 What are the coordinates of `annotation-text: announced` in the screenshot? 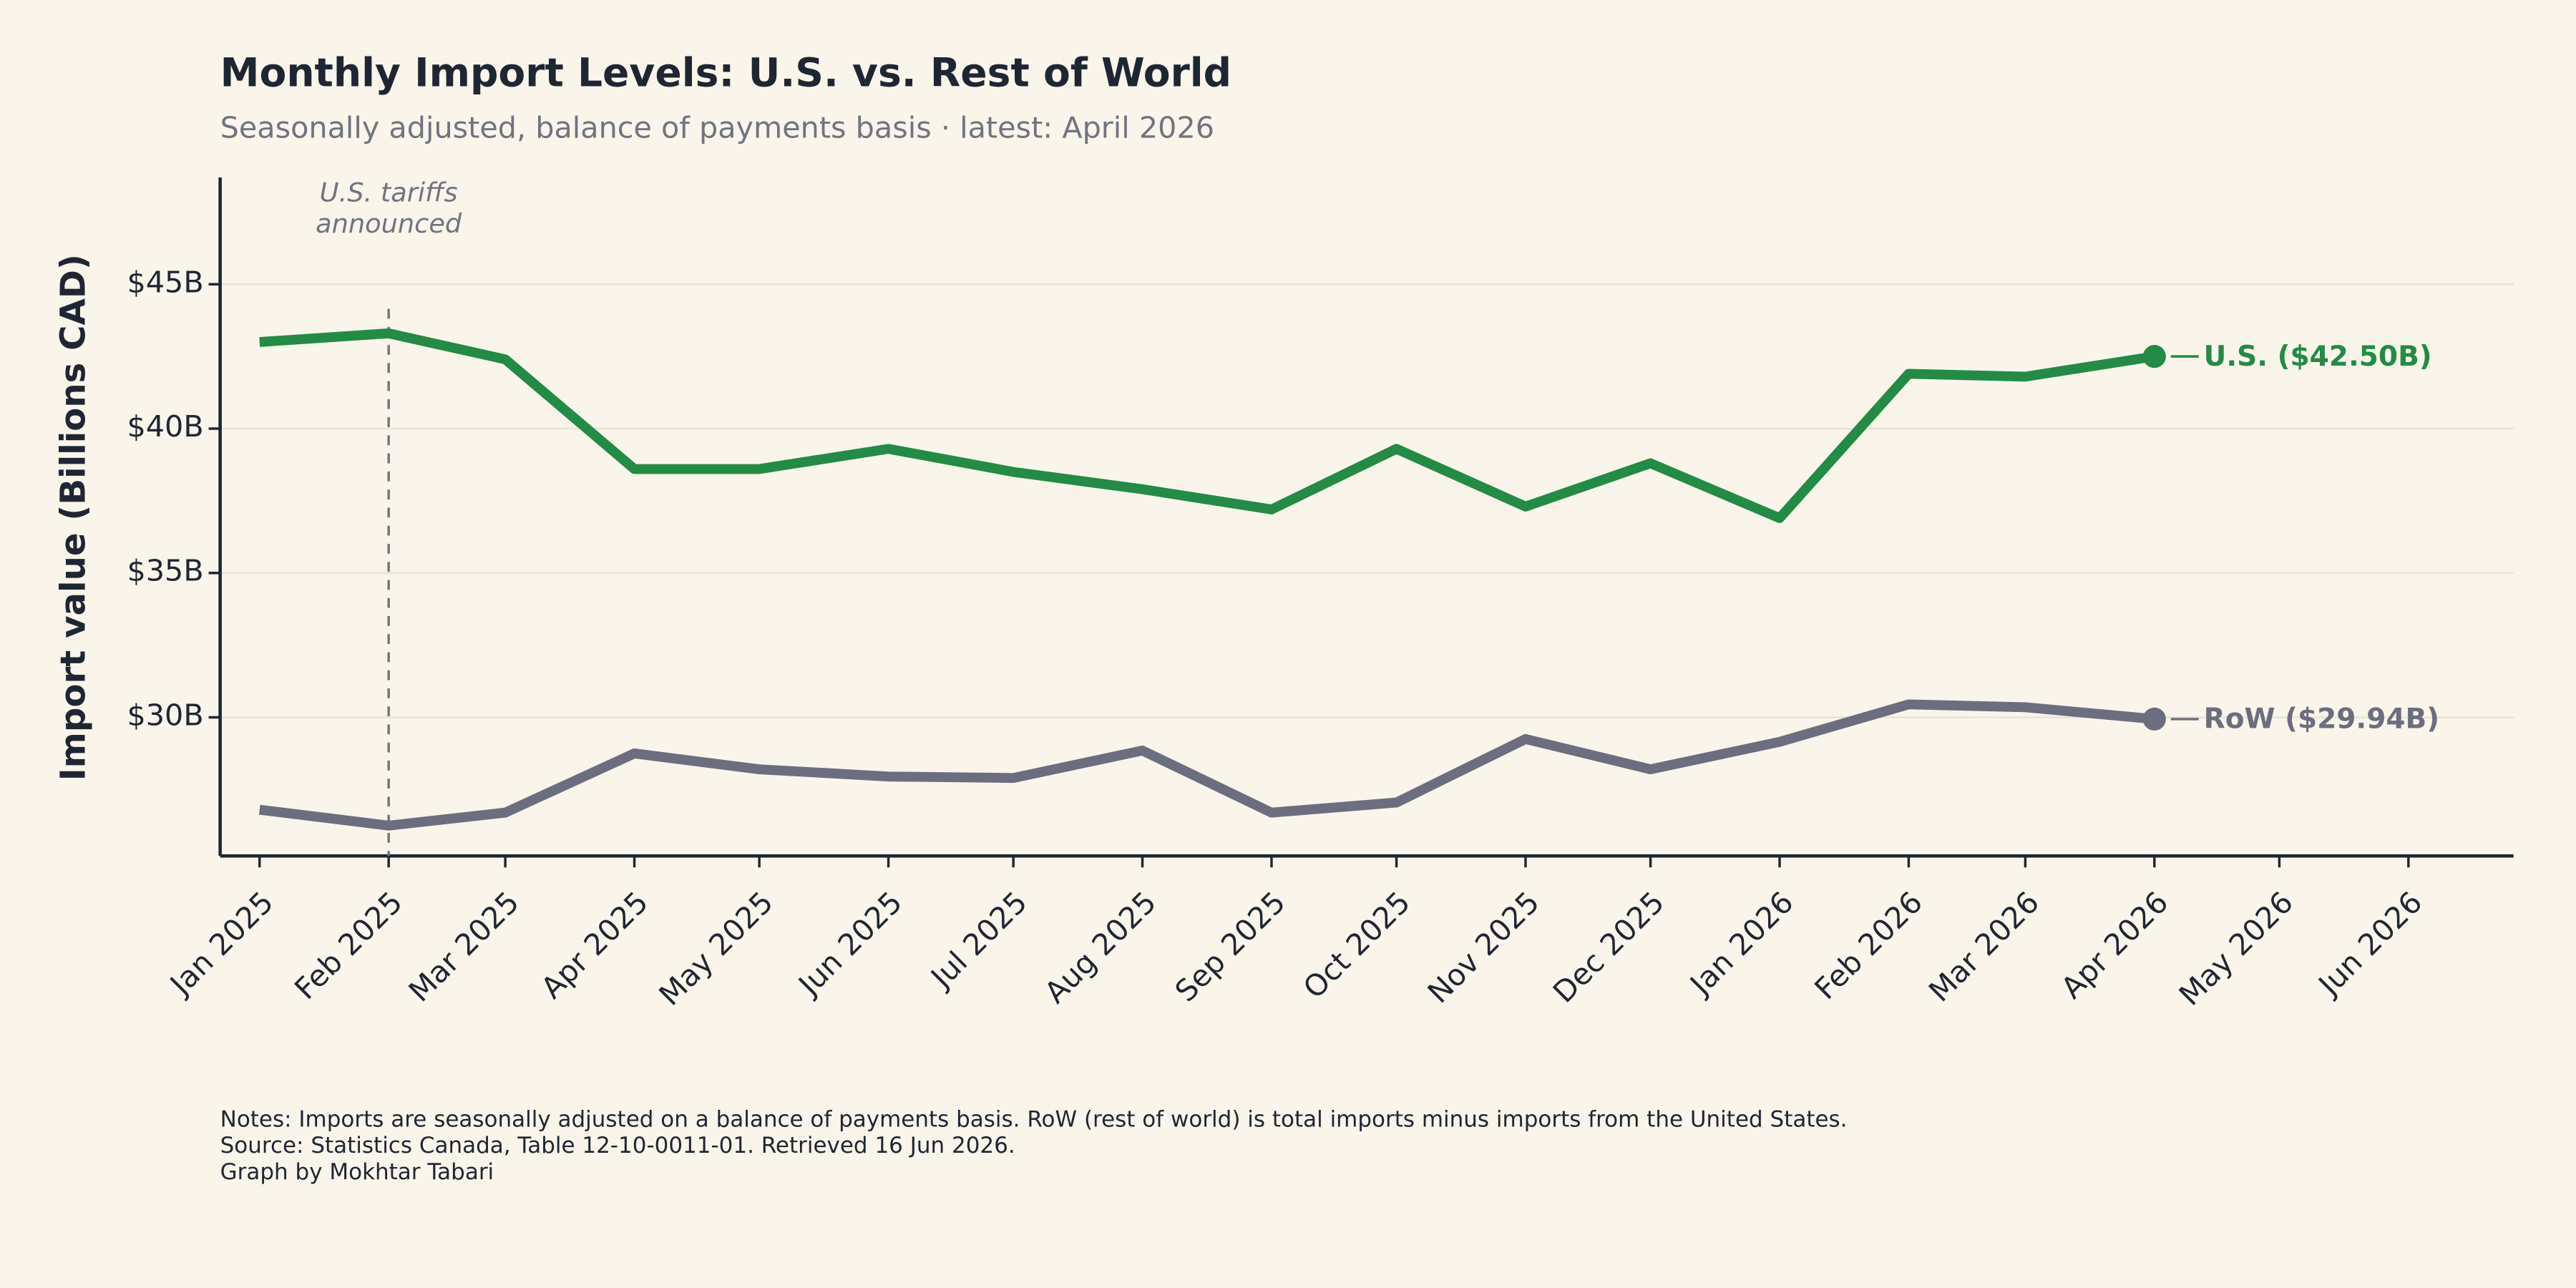 It's located at (389, 223).